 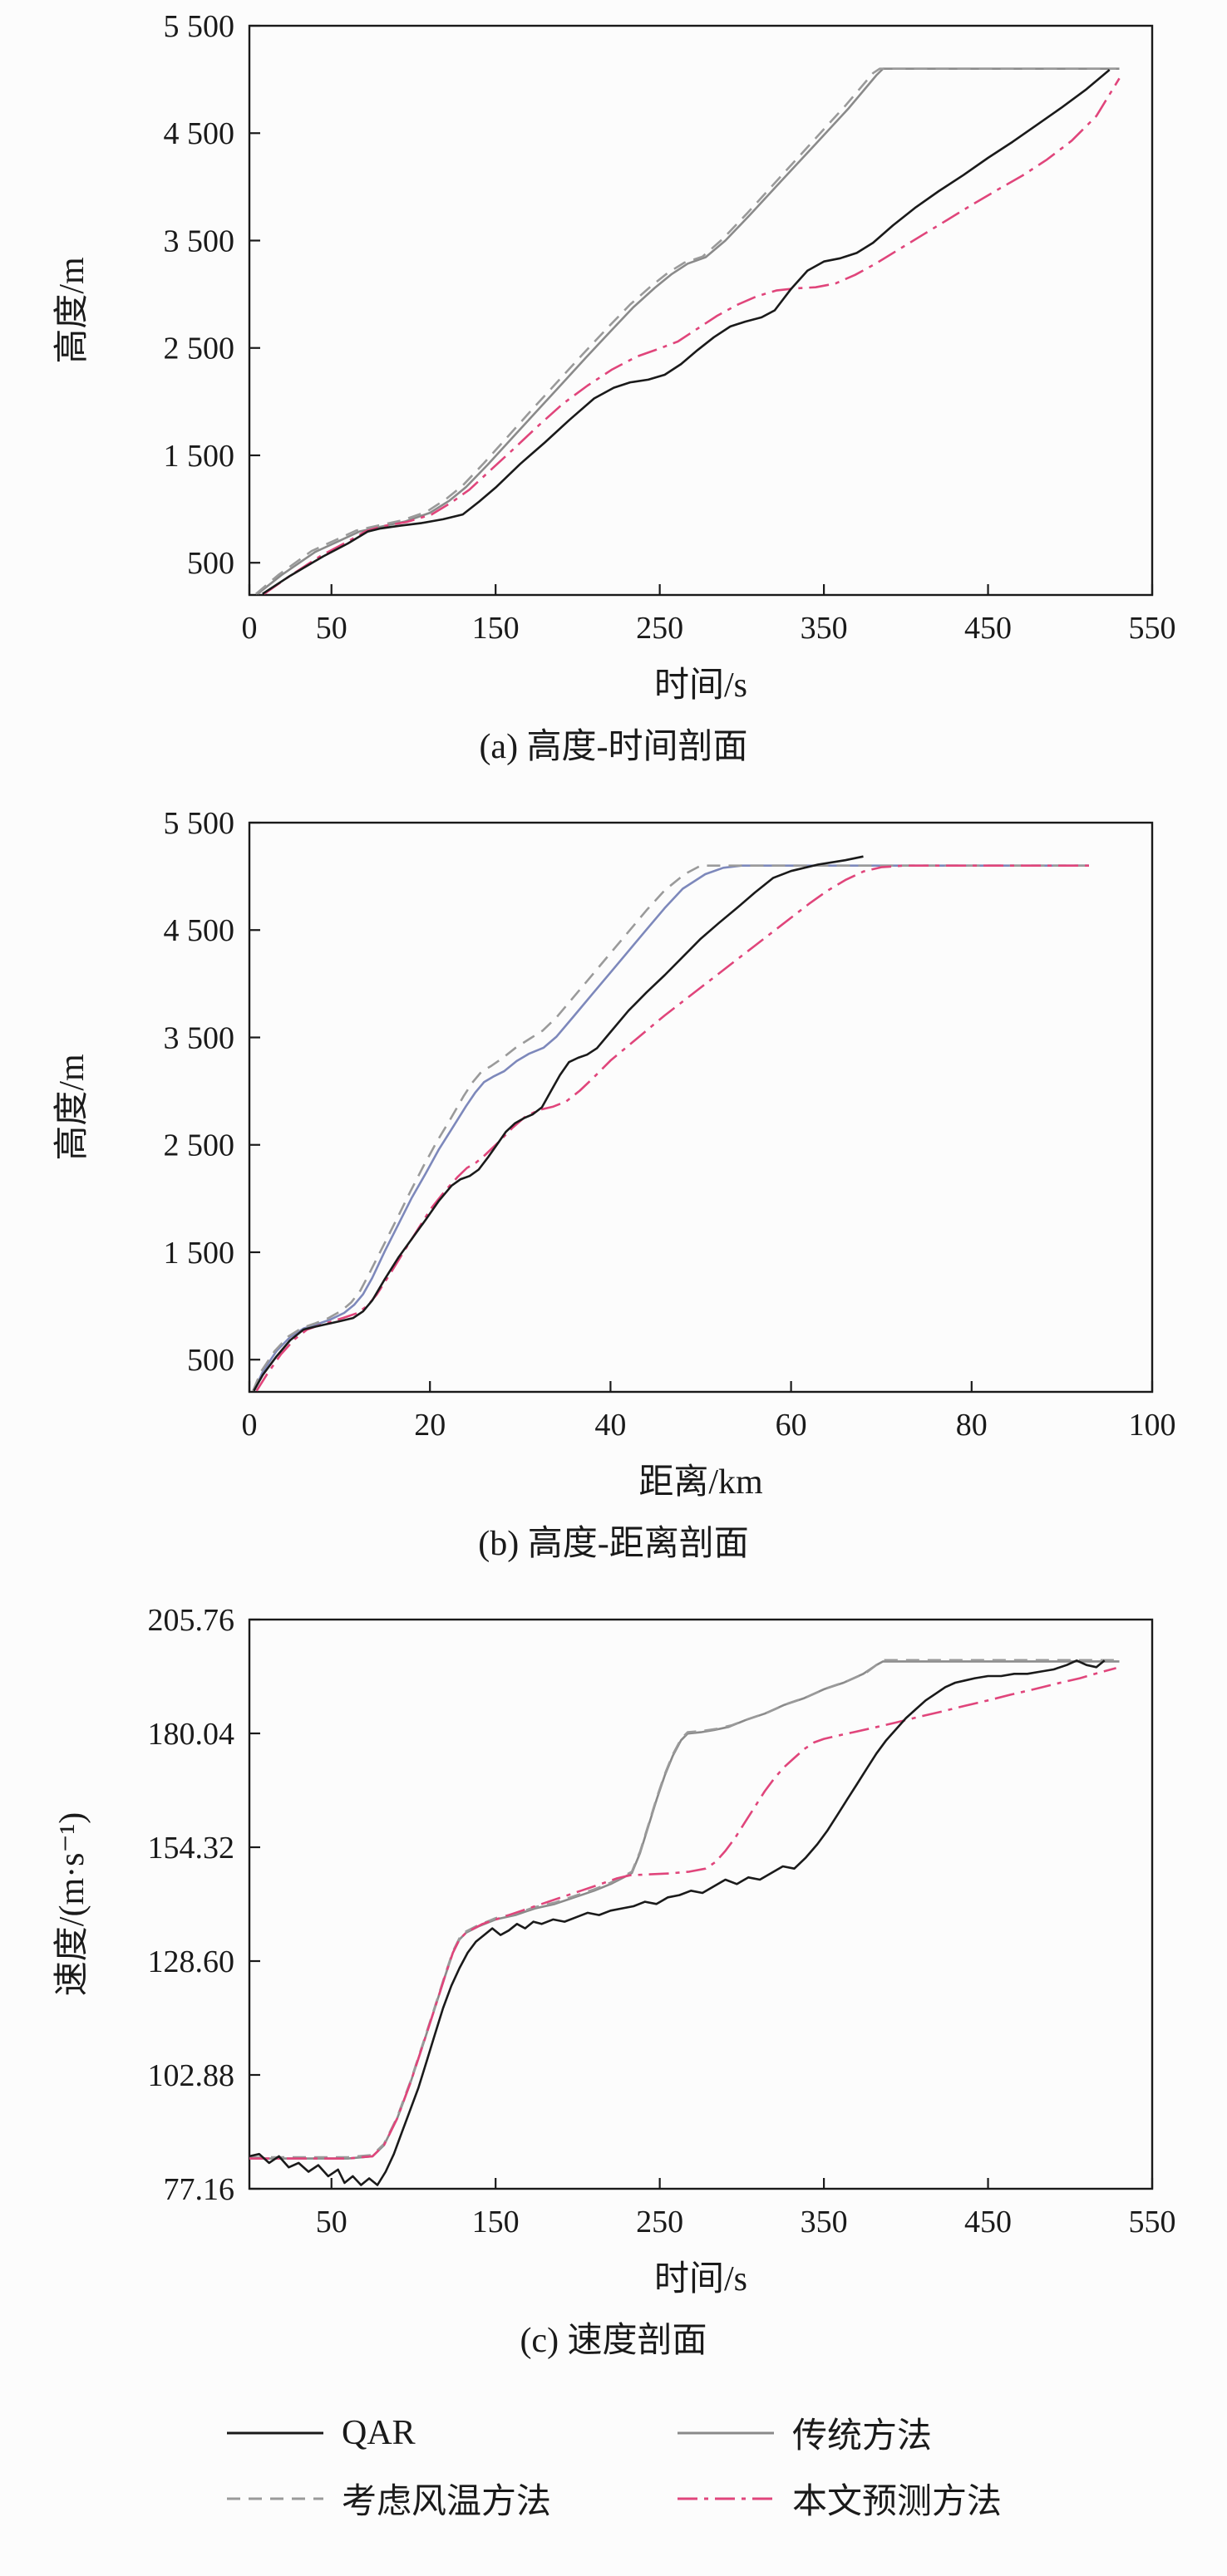 What do you see at coordinates (897, 2502) in the screenshot?
I see `legend-label-proposed: 本文预测方法` at bounding box center [897, 2502].